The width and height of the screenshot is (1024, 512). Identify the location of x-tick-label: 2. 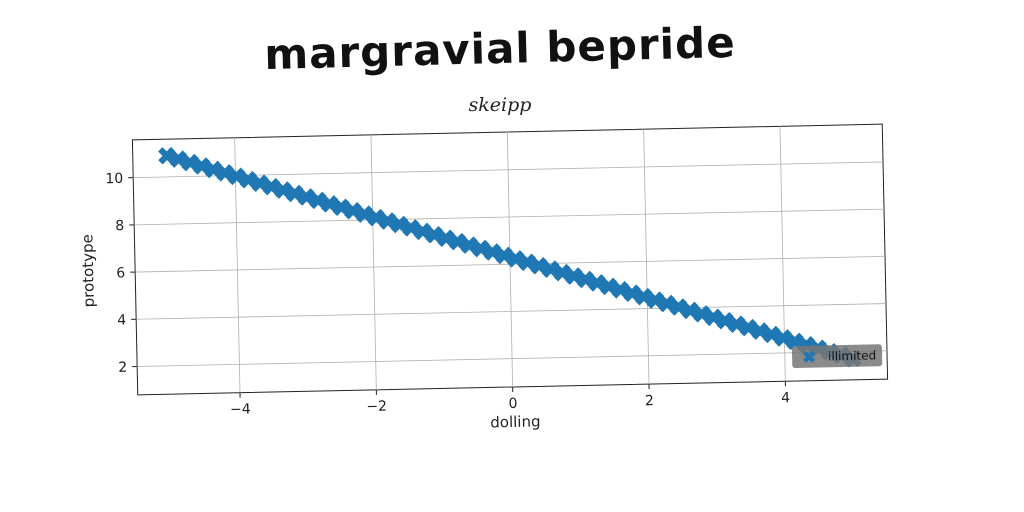
(649, 401).